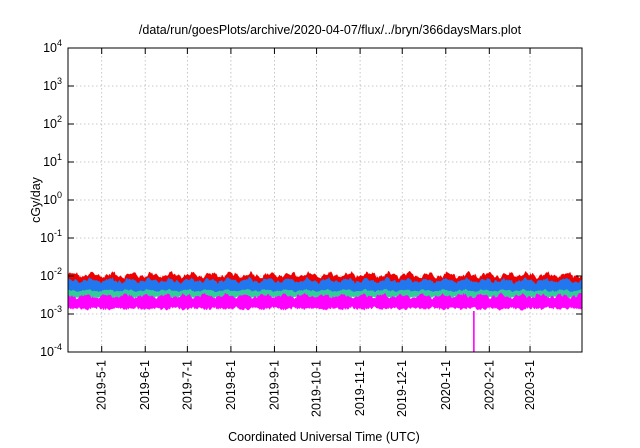 This screenshot has height=448, width=640. What do you see at coordinates (51, 350) in the screenshot?
I see `y-tick-label: 10⁻⁴` at bounding box center [51, 350].